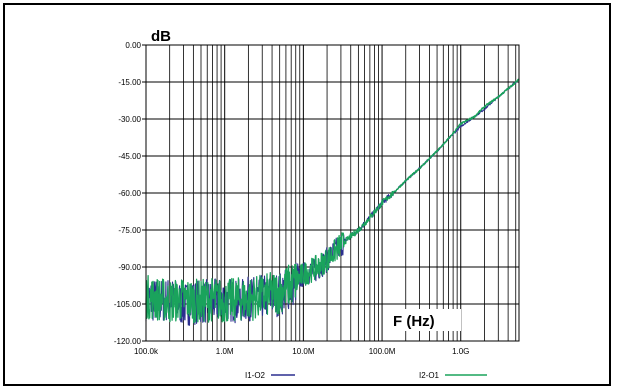 This screenshot has width=617, height=390. Describe the element at coordinates (133, 45) in the screenshot. I see `y-tick-label: 0.00` at that location.